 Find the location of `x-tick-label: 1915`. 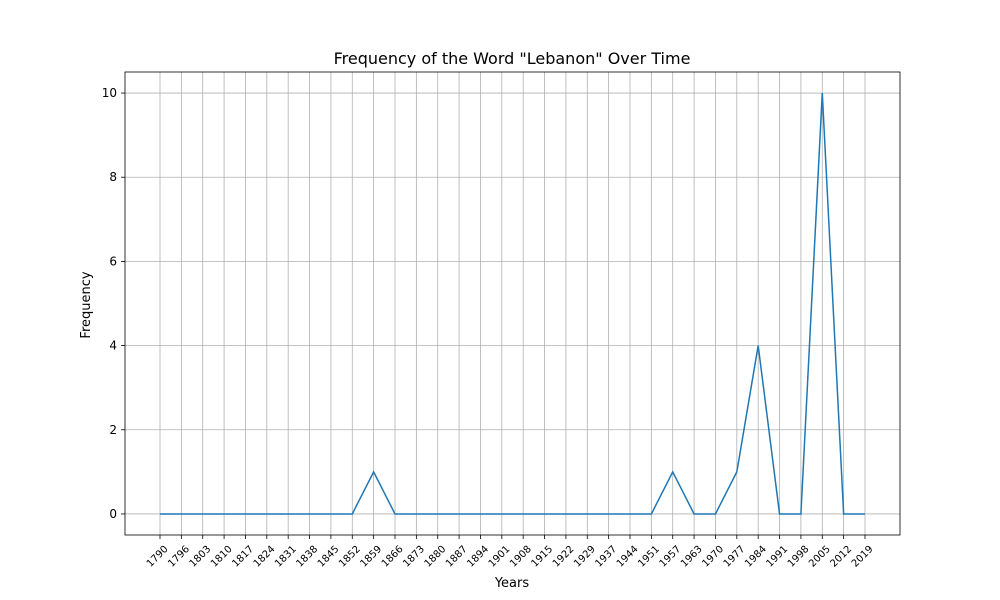

x-tick-label: 1915 is located at coordinates (542, 557).